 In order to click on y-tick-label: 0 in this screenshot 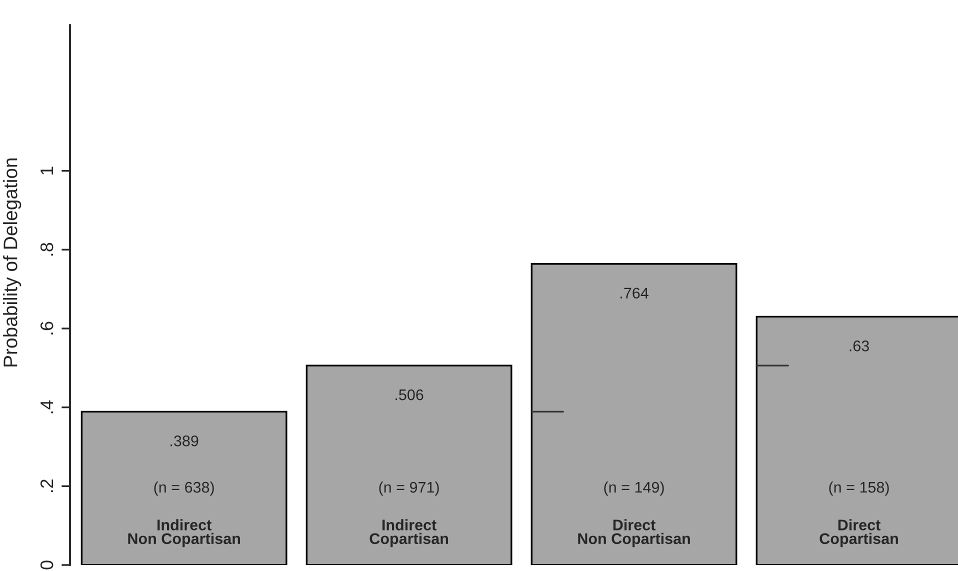, I will do `click(47, 565)`.